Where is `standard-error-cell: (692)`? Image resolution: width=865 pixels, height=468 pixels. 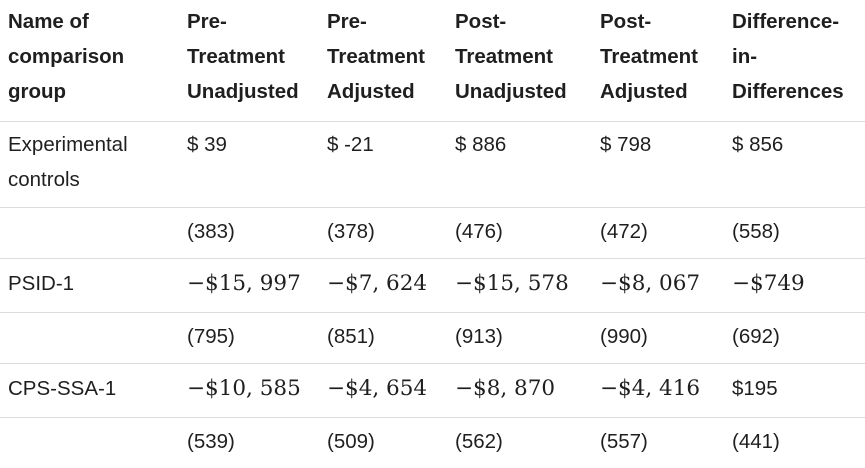
standard-error-cell: (692) is located at coordinates (794, 338).